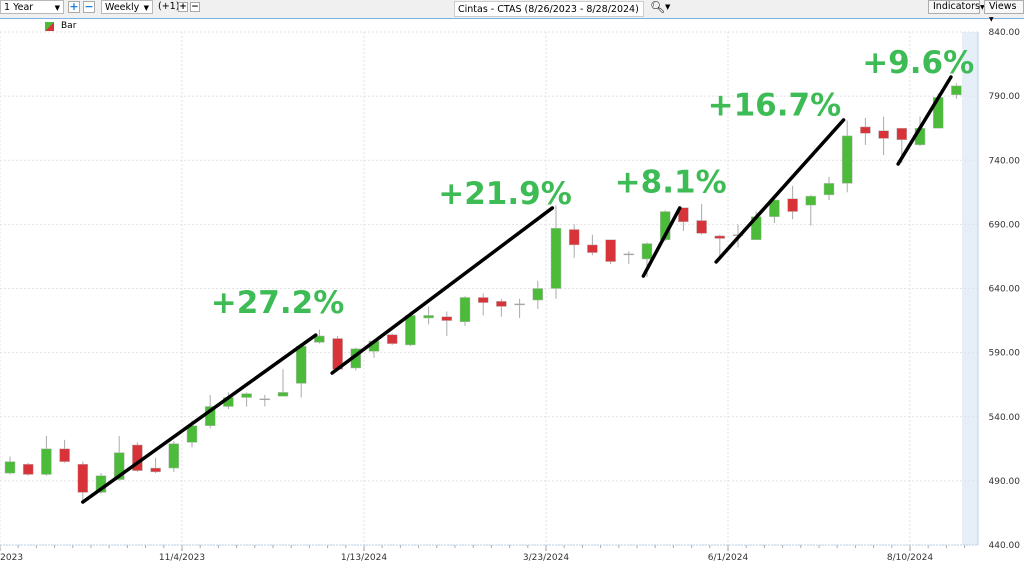 This screenshot has height=565, width=1024. I want to click on future-shade, so click(970, 288).